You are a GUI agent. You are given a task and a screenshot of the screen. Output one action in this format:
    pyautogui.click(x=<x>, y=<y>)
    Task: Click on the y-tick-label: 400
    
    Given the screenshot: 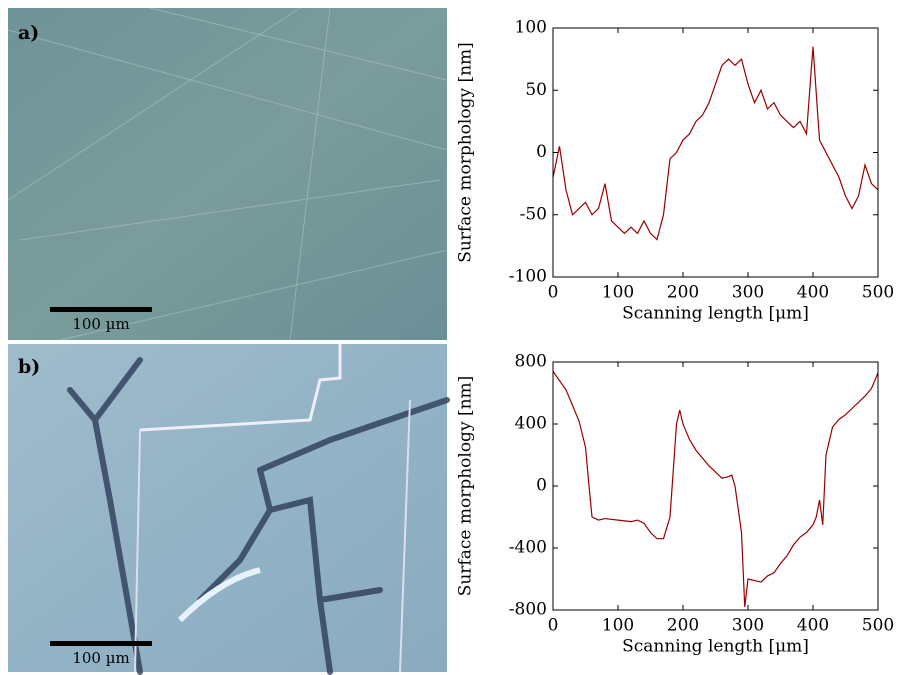 What is the action you would take?
    pyautogui.click(x=531, y=424)
    